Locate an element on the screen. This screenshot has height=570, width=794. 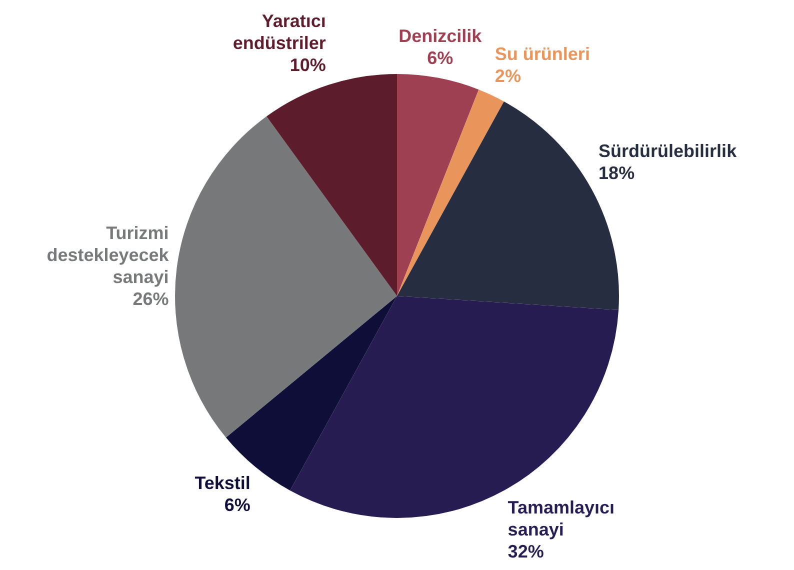
slice-label: Denizcilik is located at coordinates (440, 36).